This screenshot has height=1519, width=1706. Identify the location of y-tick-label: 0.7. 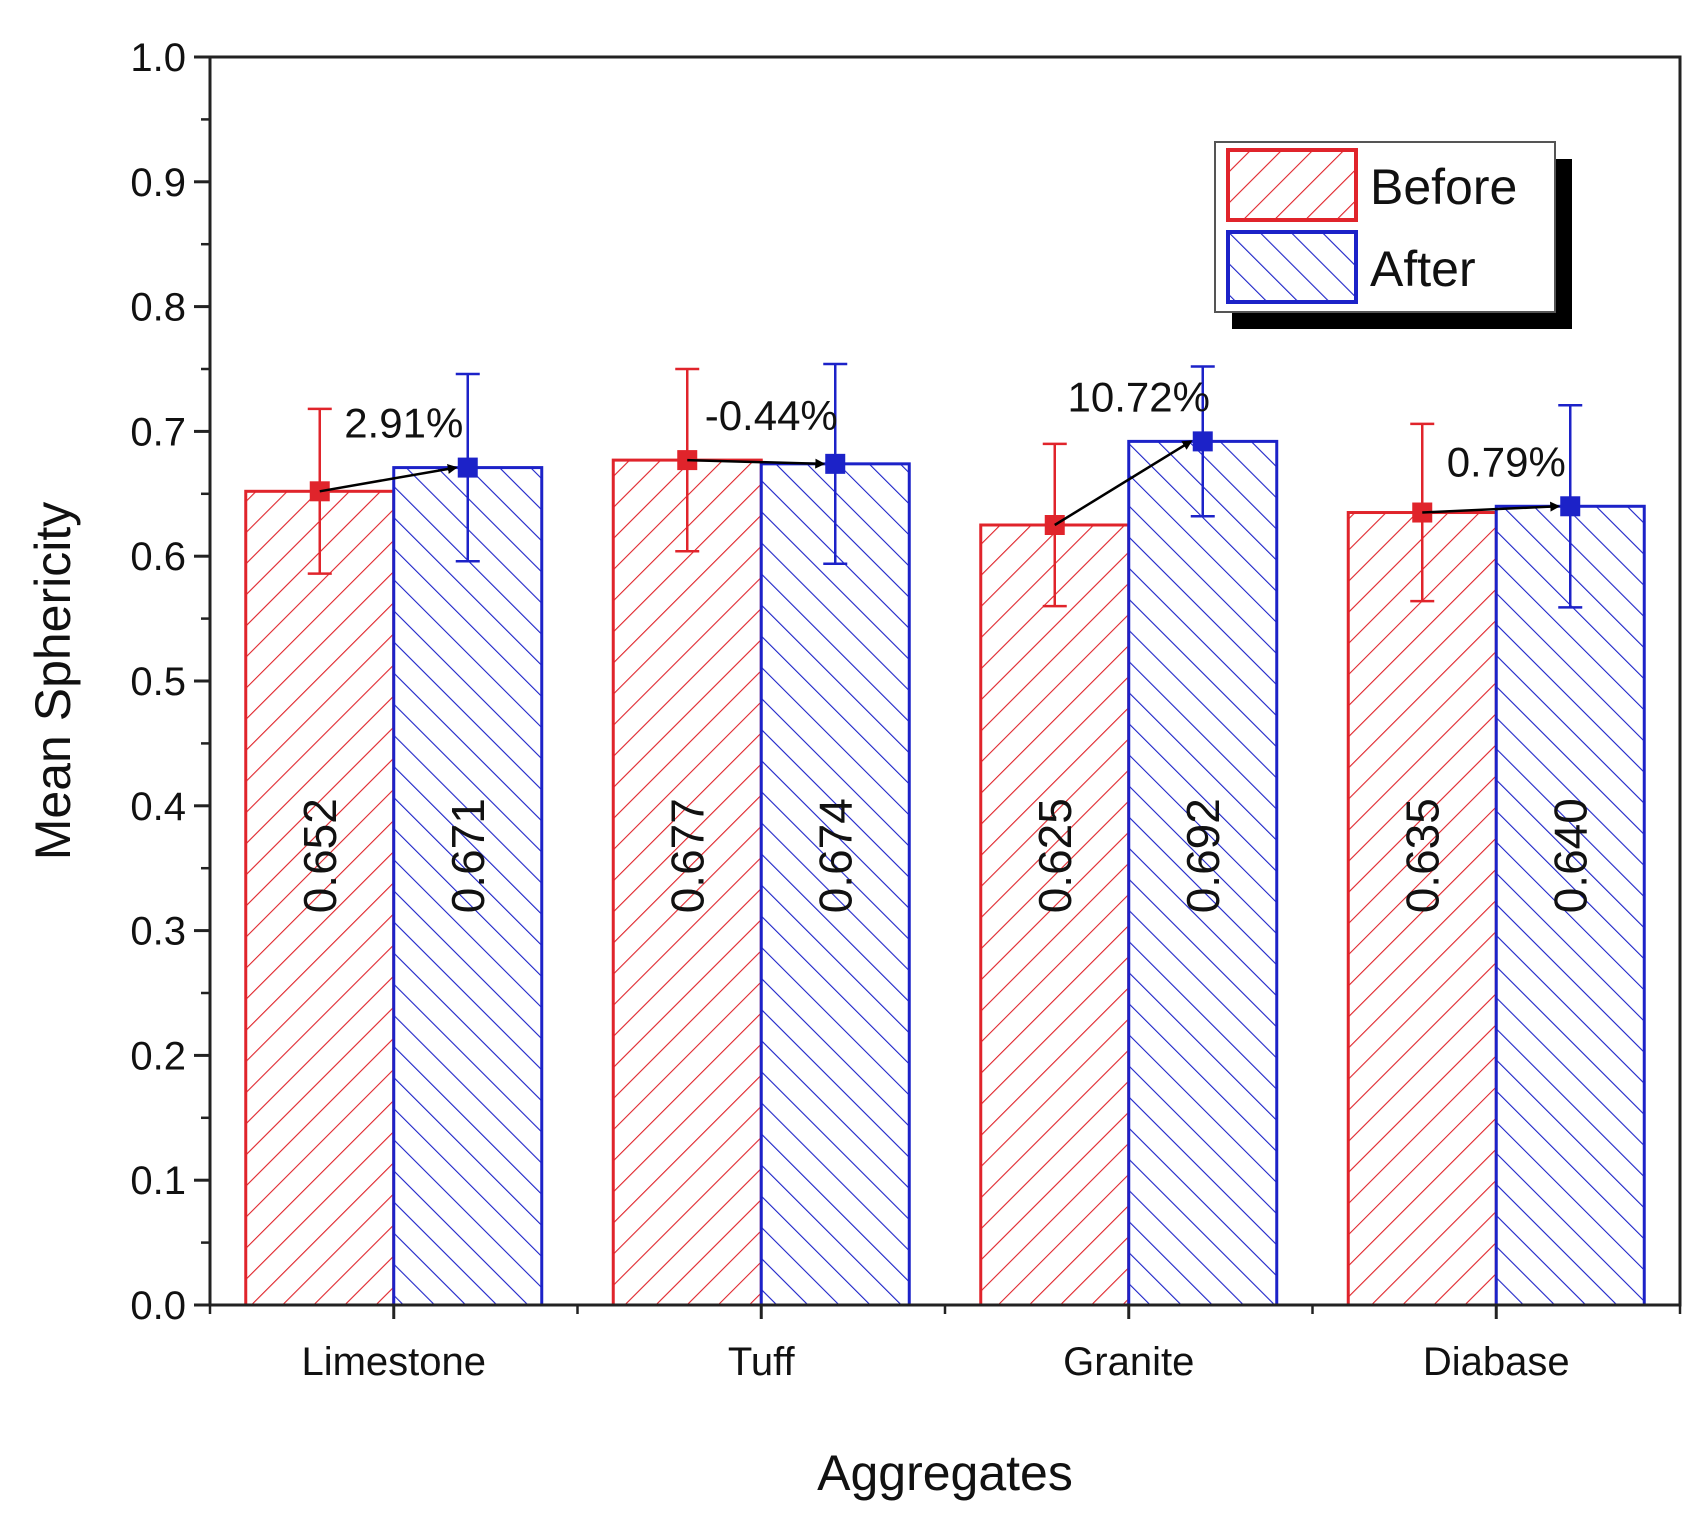
(158, 432).